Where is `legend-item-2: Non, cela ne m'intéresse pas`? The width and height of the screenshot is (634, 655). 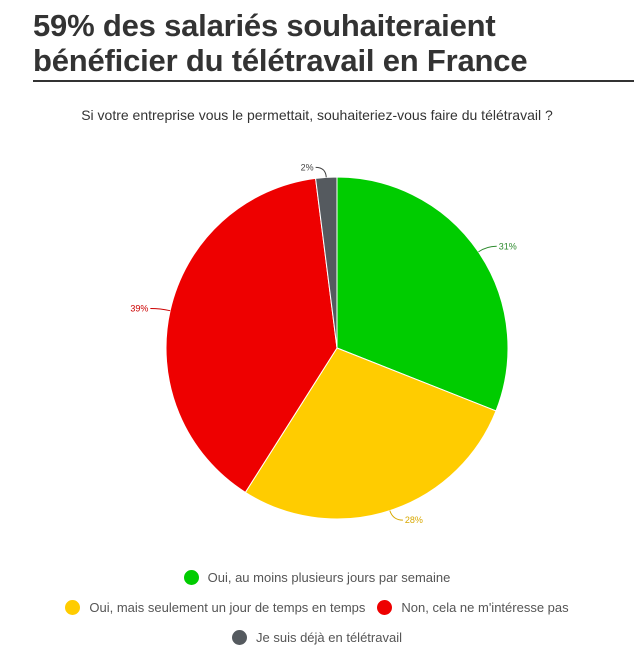
legend-item-2: Non, cela ne m'intéresse pas is located at coordinates (473, 607).